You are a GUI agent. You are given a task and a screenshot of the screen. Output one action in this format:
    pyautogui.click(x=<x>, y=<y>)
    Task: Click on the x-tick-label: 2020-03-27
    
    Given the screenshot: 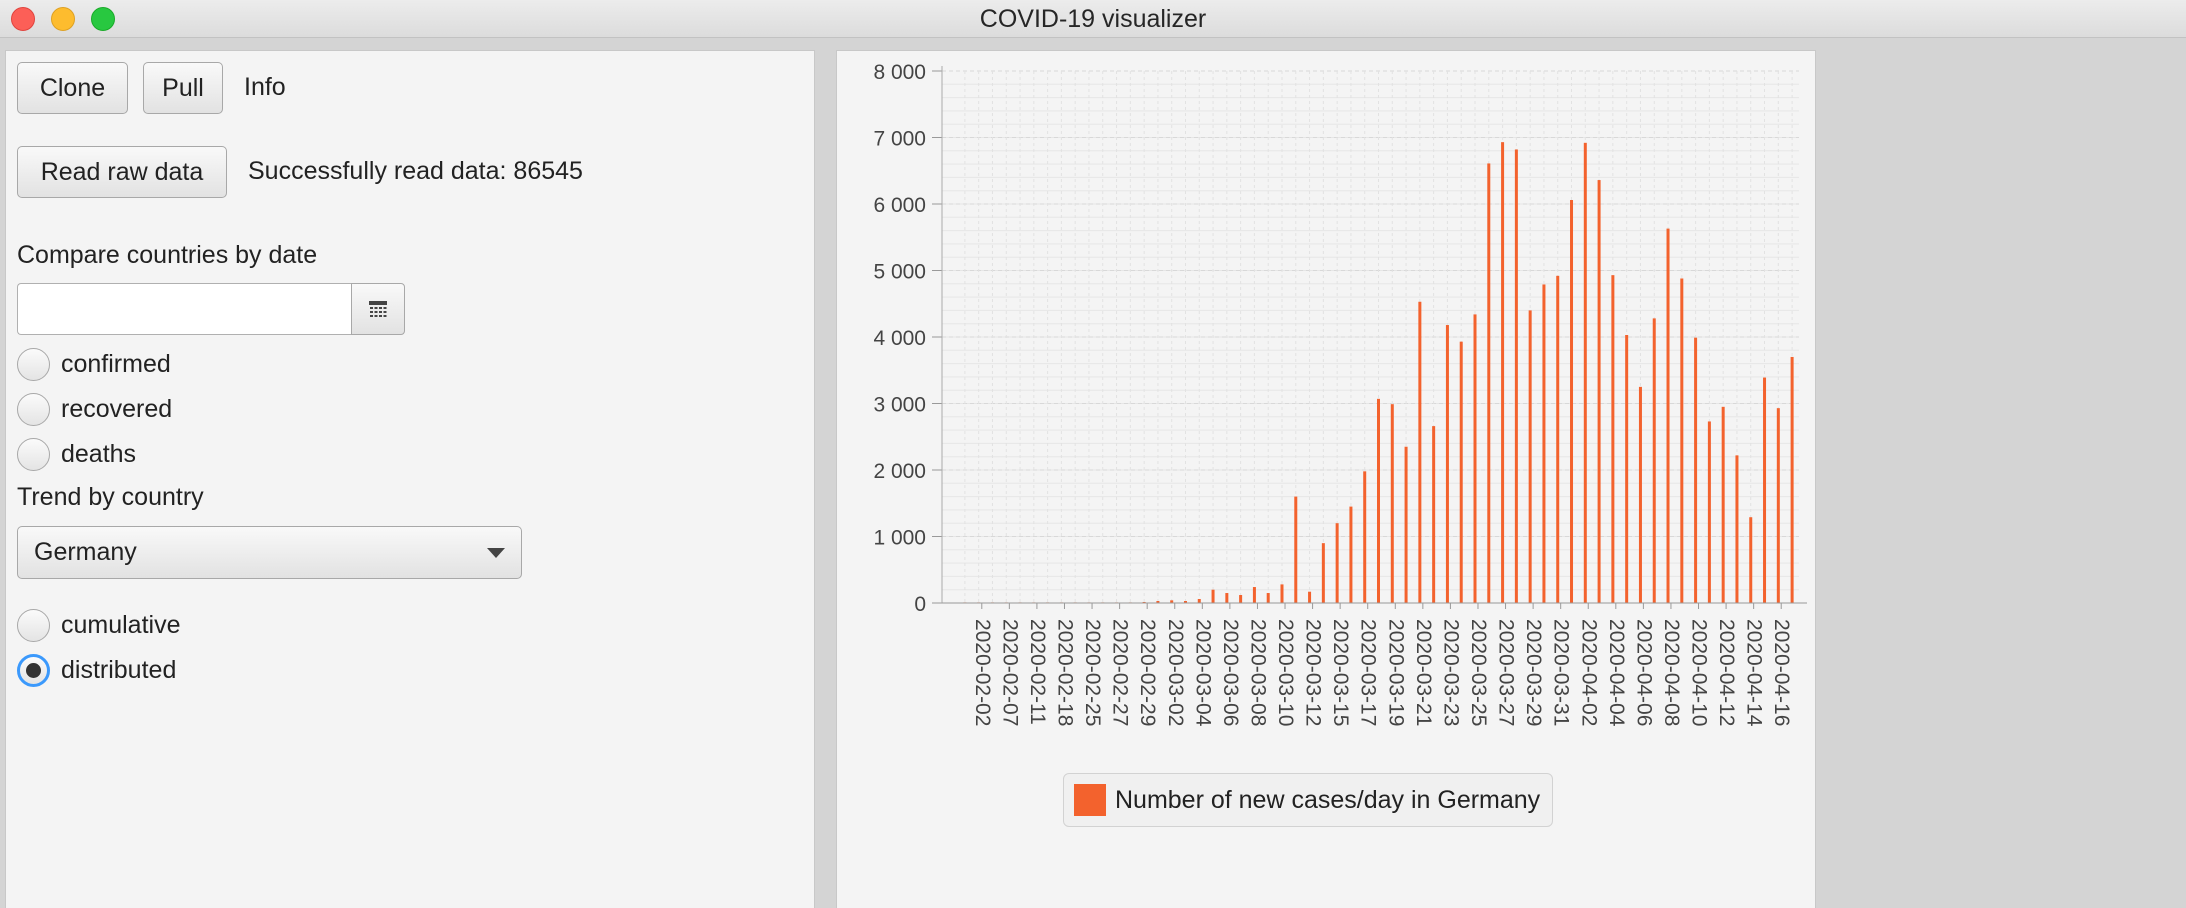 What is the action you would take?
    pyautogui.click(x=1506, y=672)
    